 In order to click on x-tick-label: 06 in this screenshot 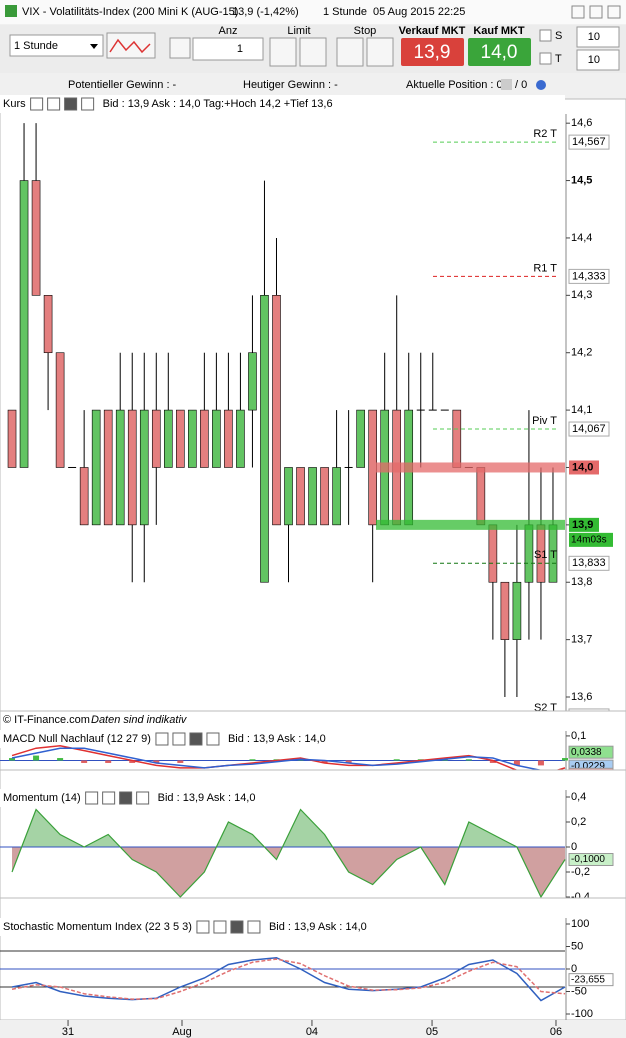, I will do `click(556, 1032)`.